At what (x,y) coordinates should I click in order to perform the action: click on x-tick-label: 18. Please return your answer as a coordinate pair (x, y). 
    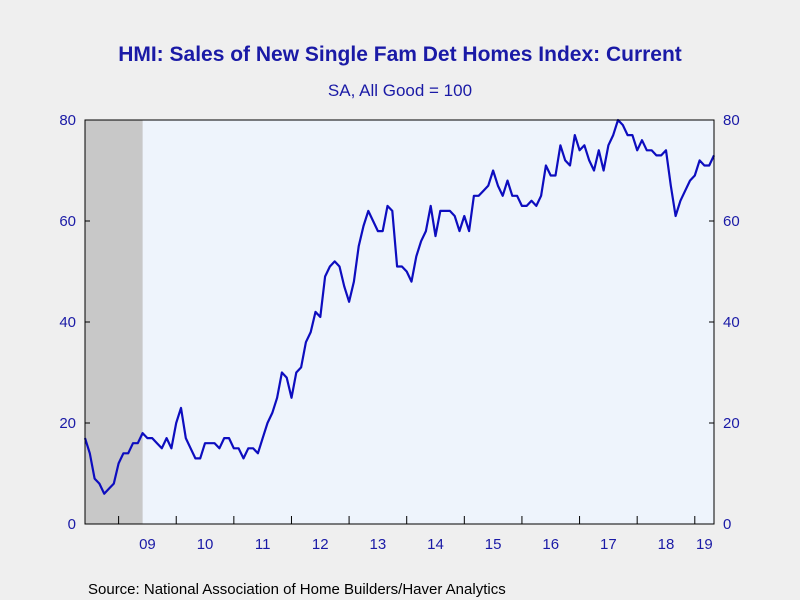
    Looking at the image, I should click on (666, 544).